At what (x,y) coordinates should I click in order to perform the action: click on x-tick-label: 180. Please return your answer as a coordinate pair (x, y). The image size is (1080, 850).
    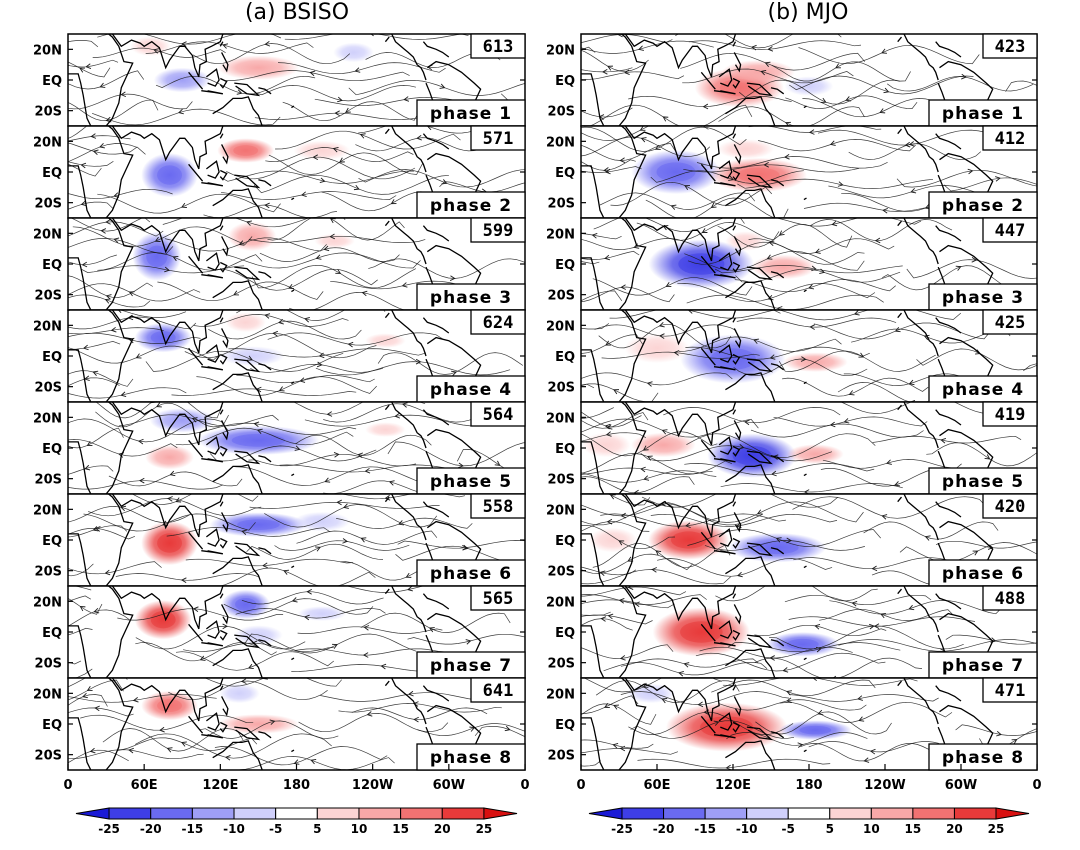
    Looking at the image, I should click on (296, 785).